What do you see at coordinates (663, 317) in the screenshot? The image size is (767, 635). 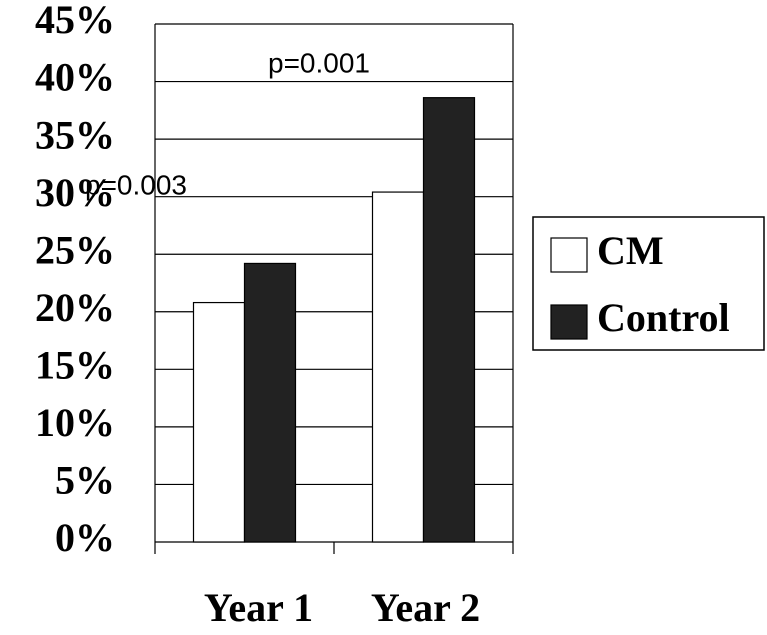 I see `legend-label: Control` at bounding box center [663, 317].